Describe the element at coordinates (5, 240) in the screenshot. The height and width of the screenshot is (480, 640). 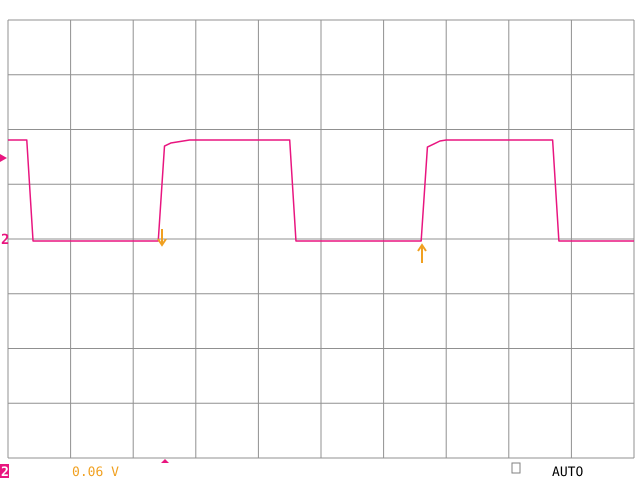
I see `annotation: 2` at that location.